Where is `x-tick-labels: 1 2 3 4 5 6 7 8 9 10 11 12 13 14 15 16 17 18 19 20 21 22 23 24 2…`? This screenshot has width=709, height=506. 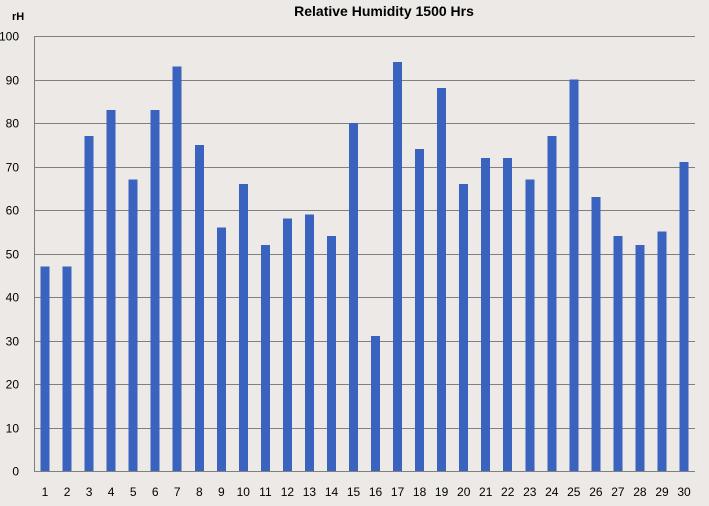 x-tick-labels: 1 2 3 4 5 6 7 8 9 10 11 12 13 14 15 16 17 18 19 20 21 22 23 24 2… is located at coordinates (366, 492).